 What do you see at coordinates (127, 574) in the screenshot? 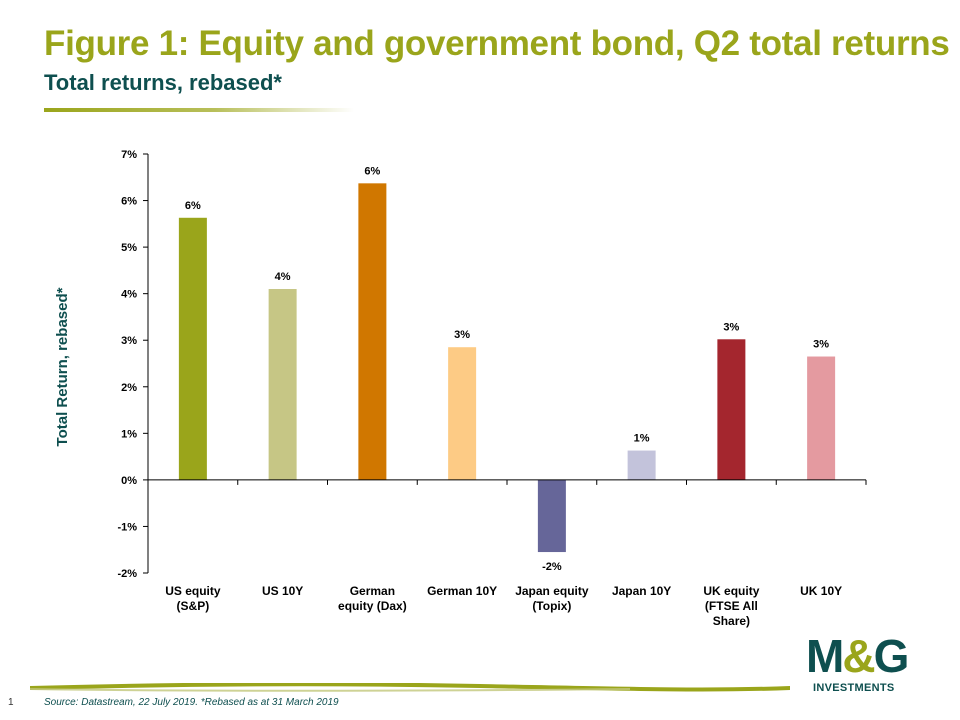
I see `y-tick-label: -2%` at bounding box center [127, 574].